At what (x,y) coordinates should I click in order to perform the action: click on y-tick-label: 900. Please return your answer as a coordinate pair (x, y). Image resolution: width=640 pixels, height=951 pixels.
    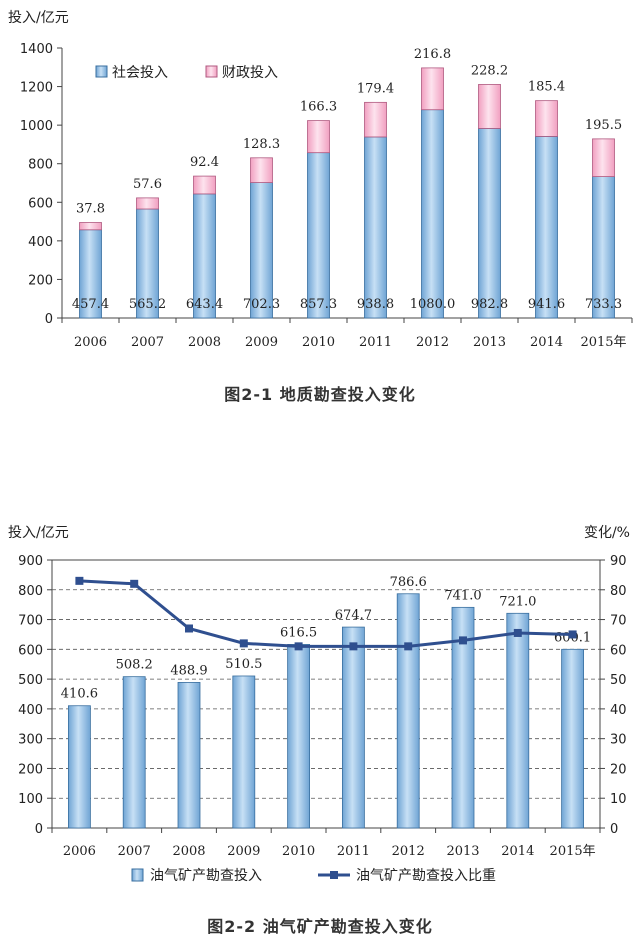
    Looking at the image, I should click on (30, 561).